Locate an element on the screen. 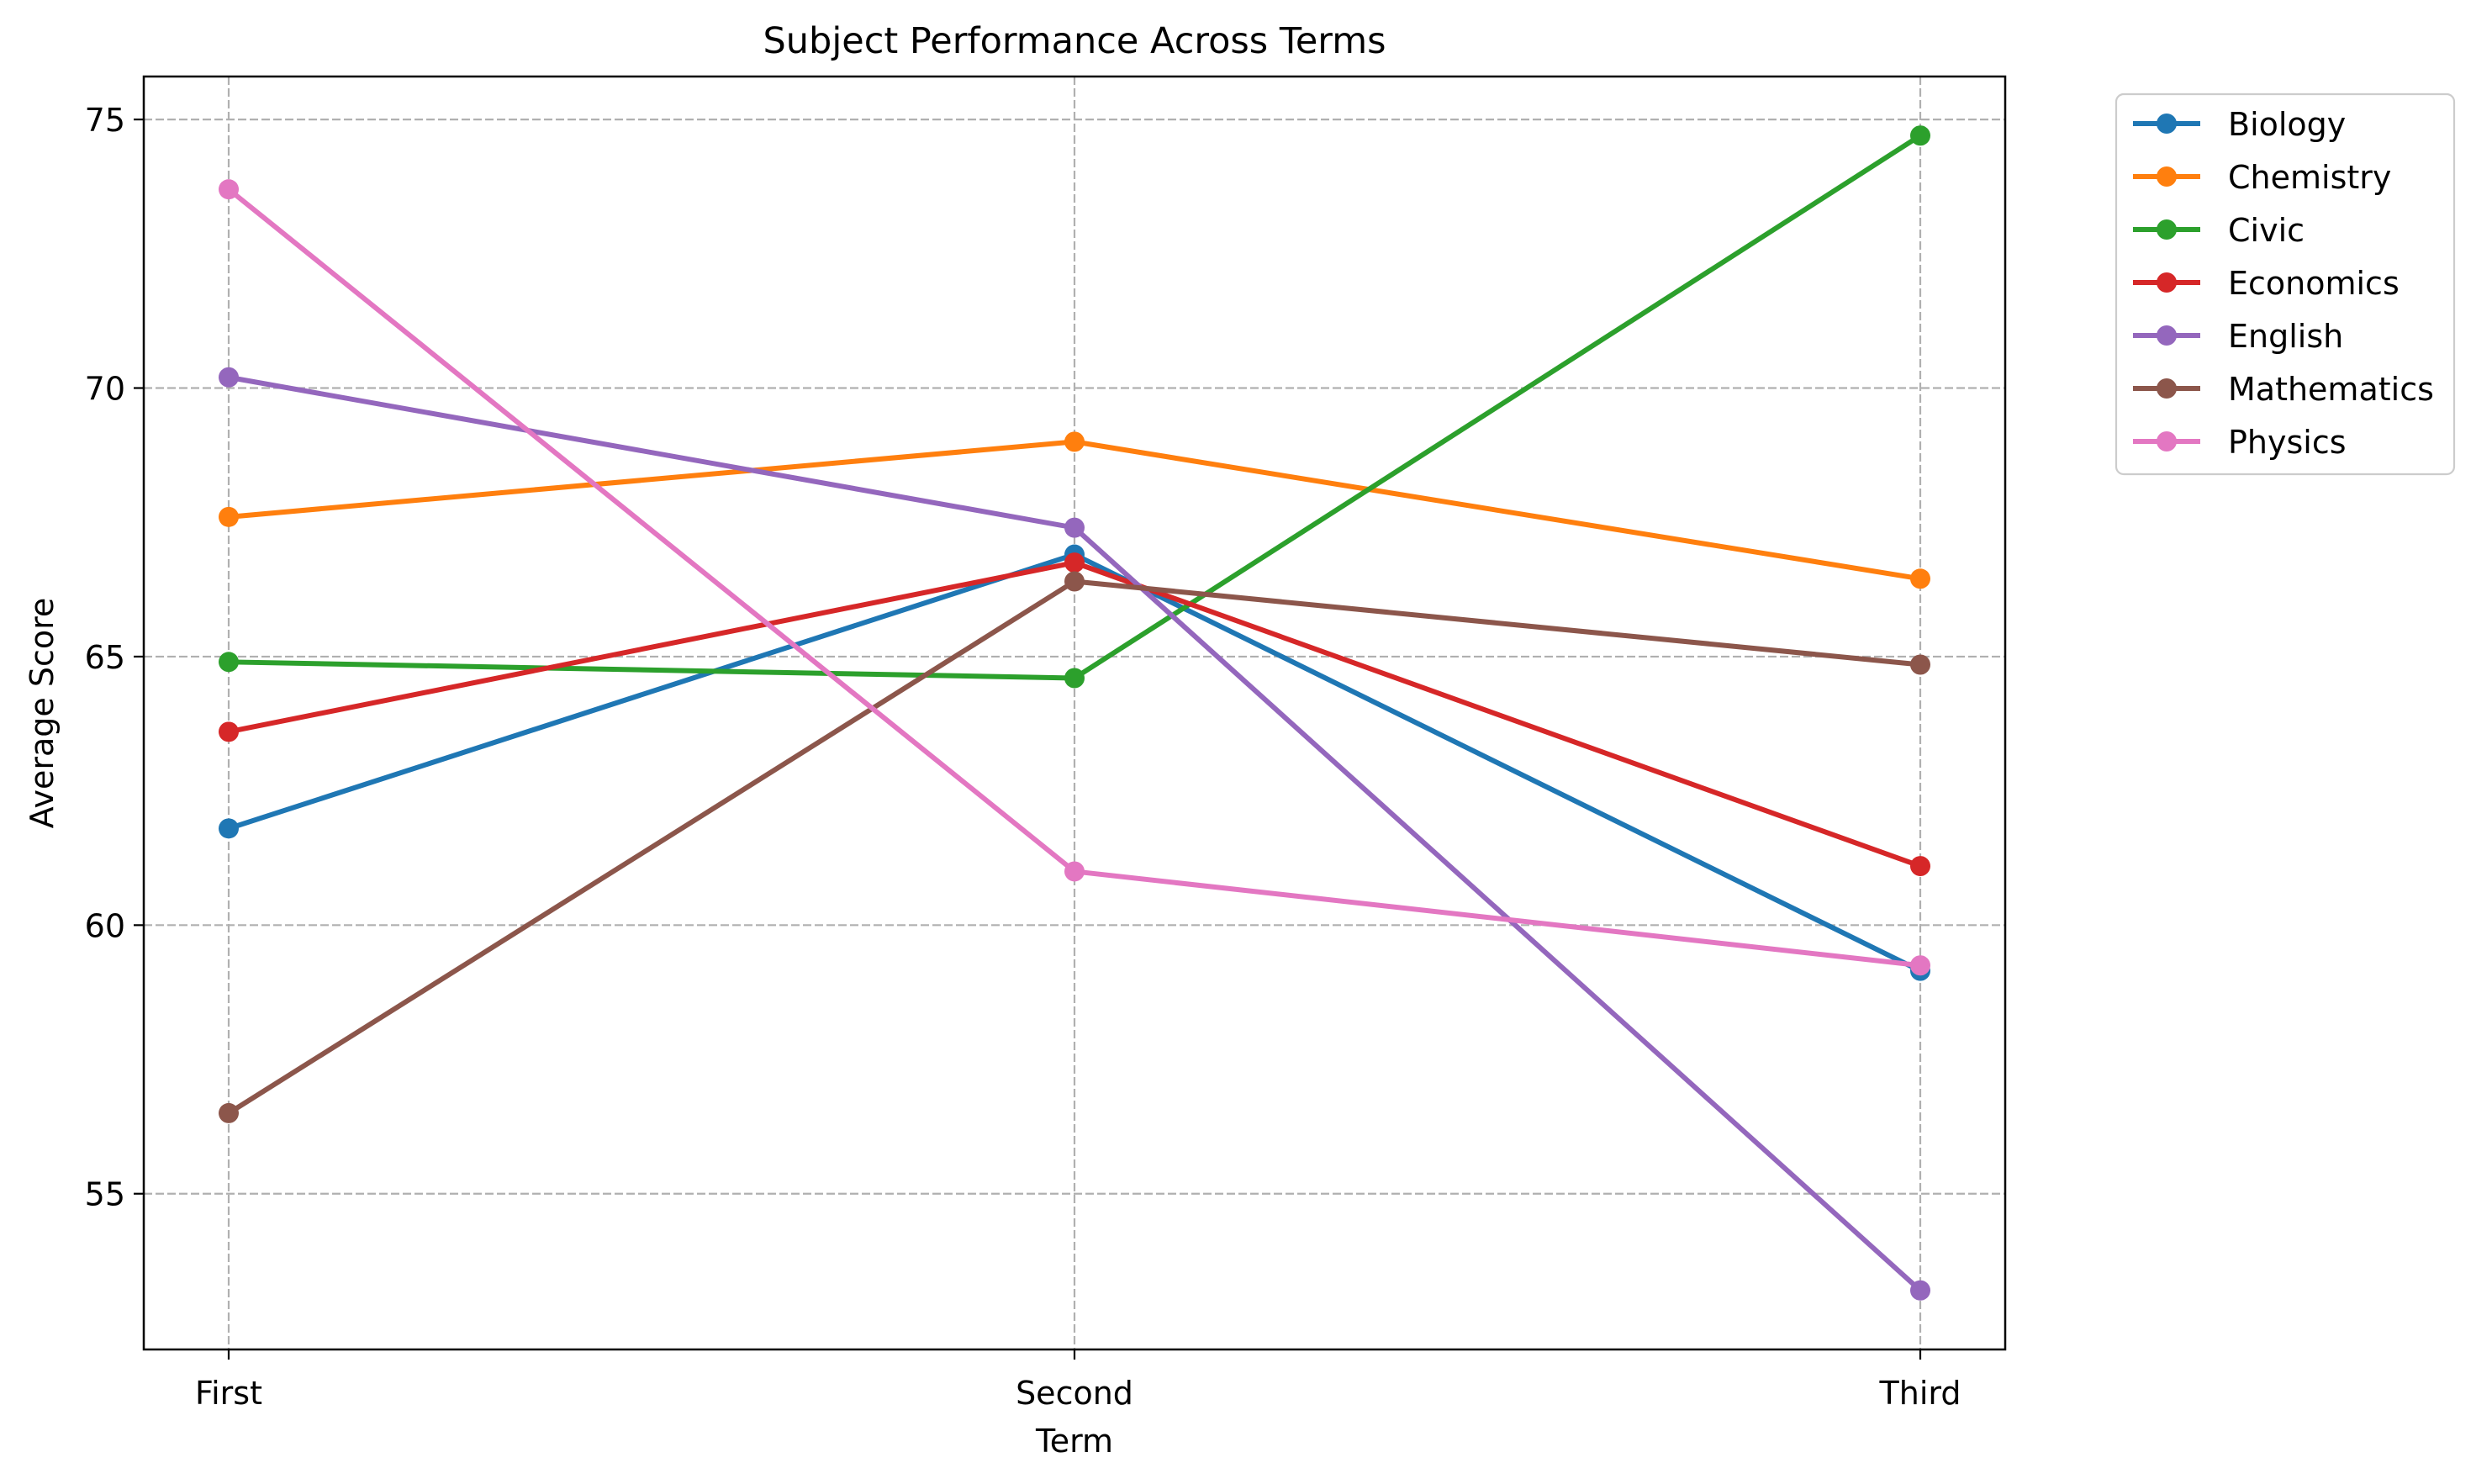  legend-entry-chemistry: Chemistry is located at coordinates (2262, 177).